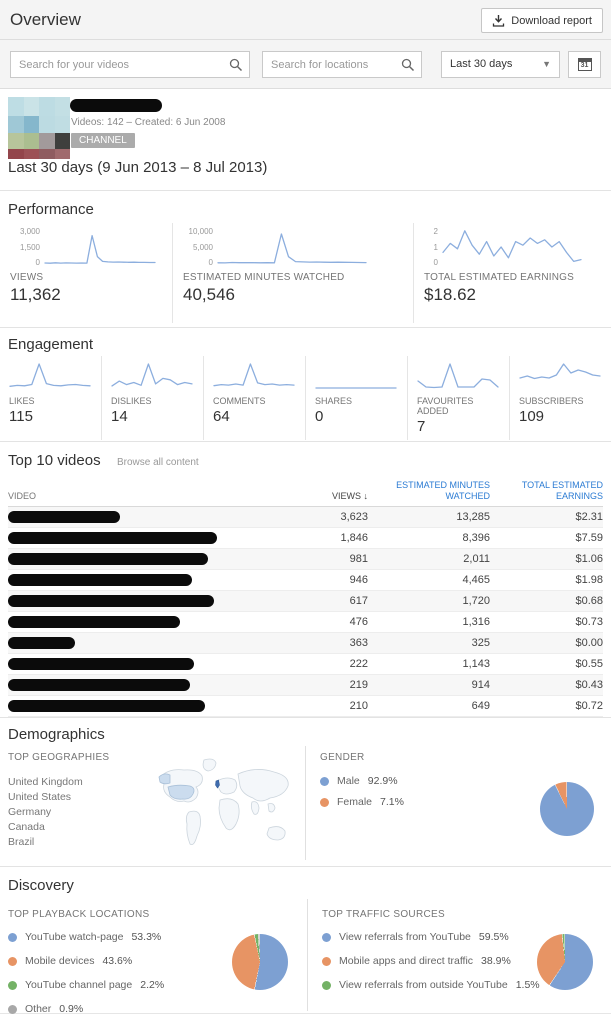 The image size is (611, 1021). Describe the element at coordinates (589, 685) in the screenshot. I see `earnings-cell: $0.43` at that location.